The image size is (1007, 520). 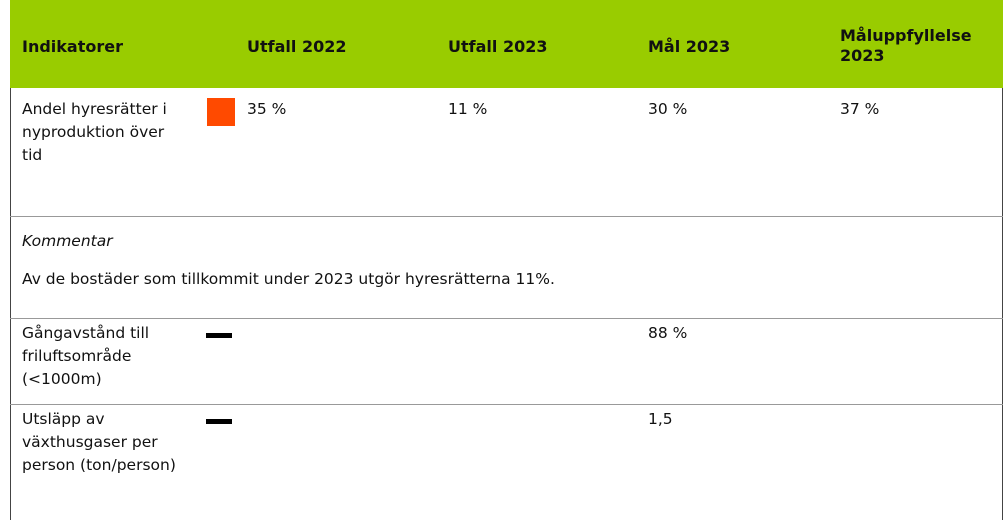 I want to click on header-cell: Utfall 2023, so click(x=498, y=46).